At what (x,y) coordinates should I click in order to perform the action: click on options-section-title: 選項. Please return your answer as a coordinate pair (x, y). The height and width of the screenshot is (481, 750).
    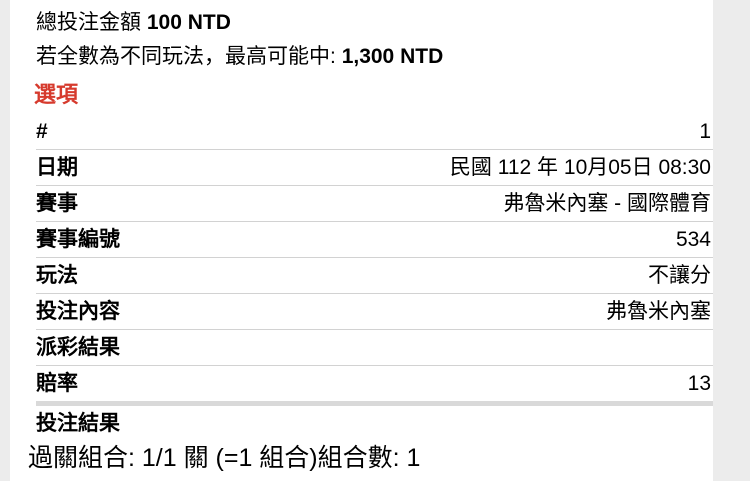
    Looking at the image, I should click on (56, 94).